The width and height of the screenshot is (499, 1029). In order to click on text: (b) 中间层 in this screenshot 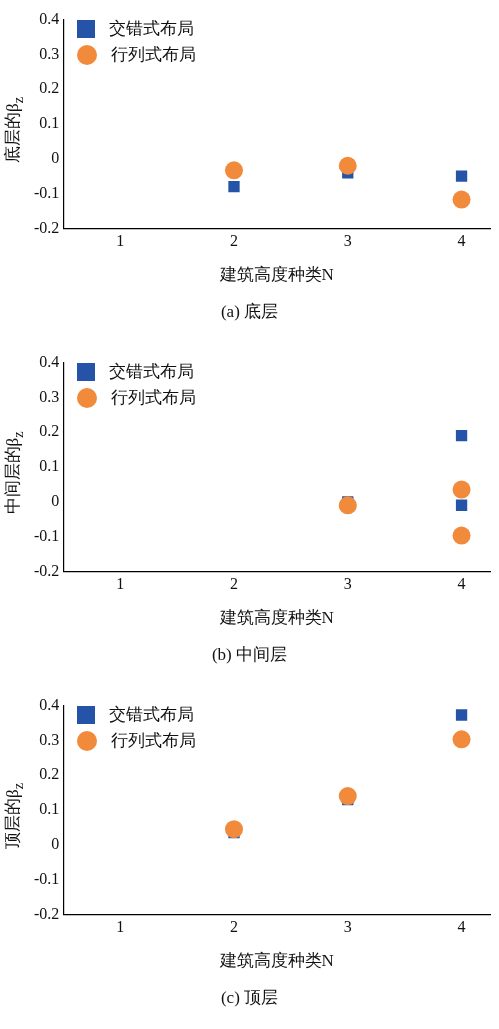, I will do `click(249, 655)`.